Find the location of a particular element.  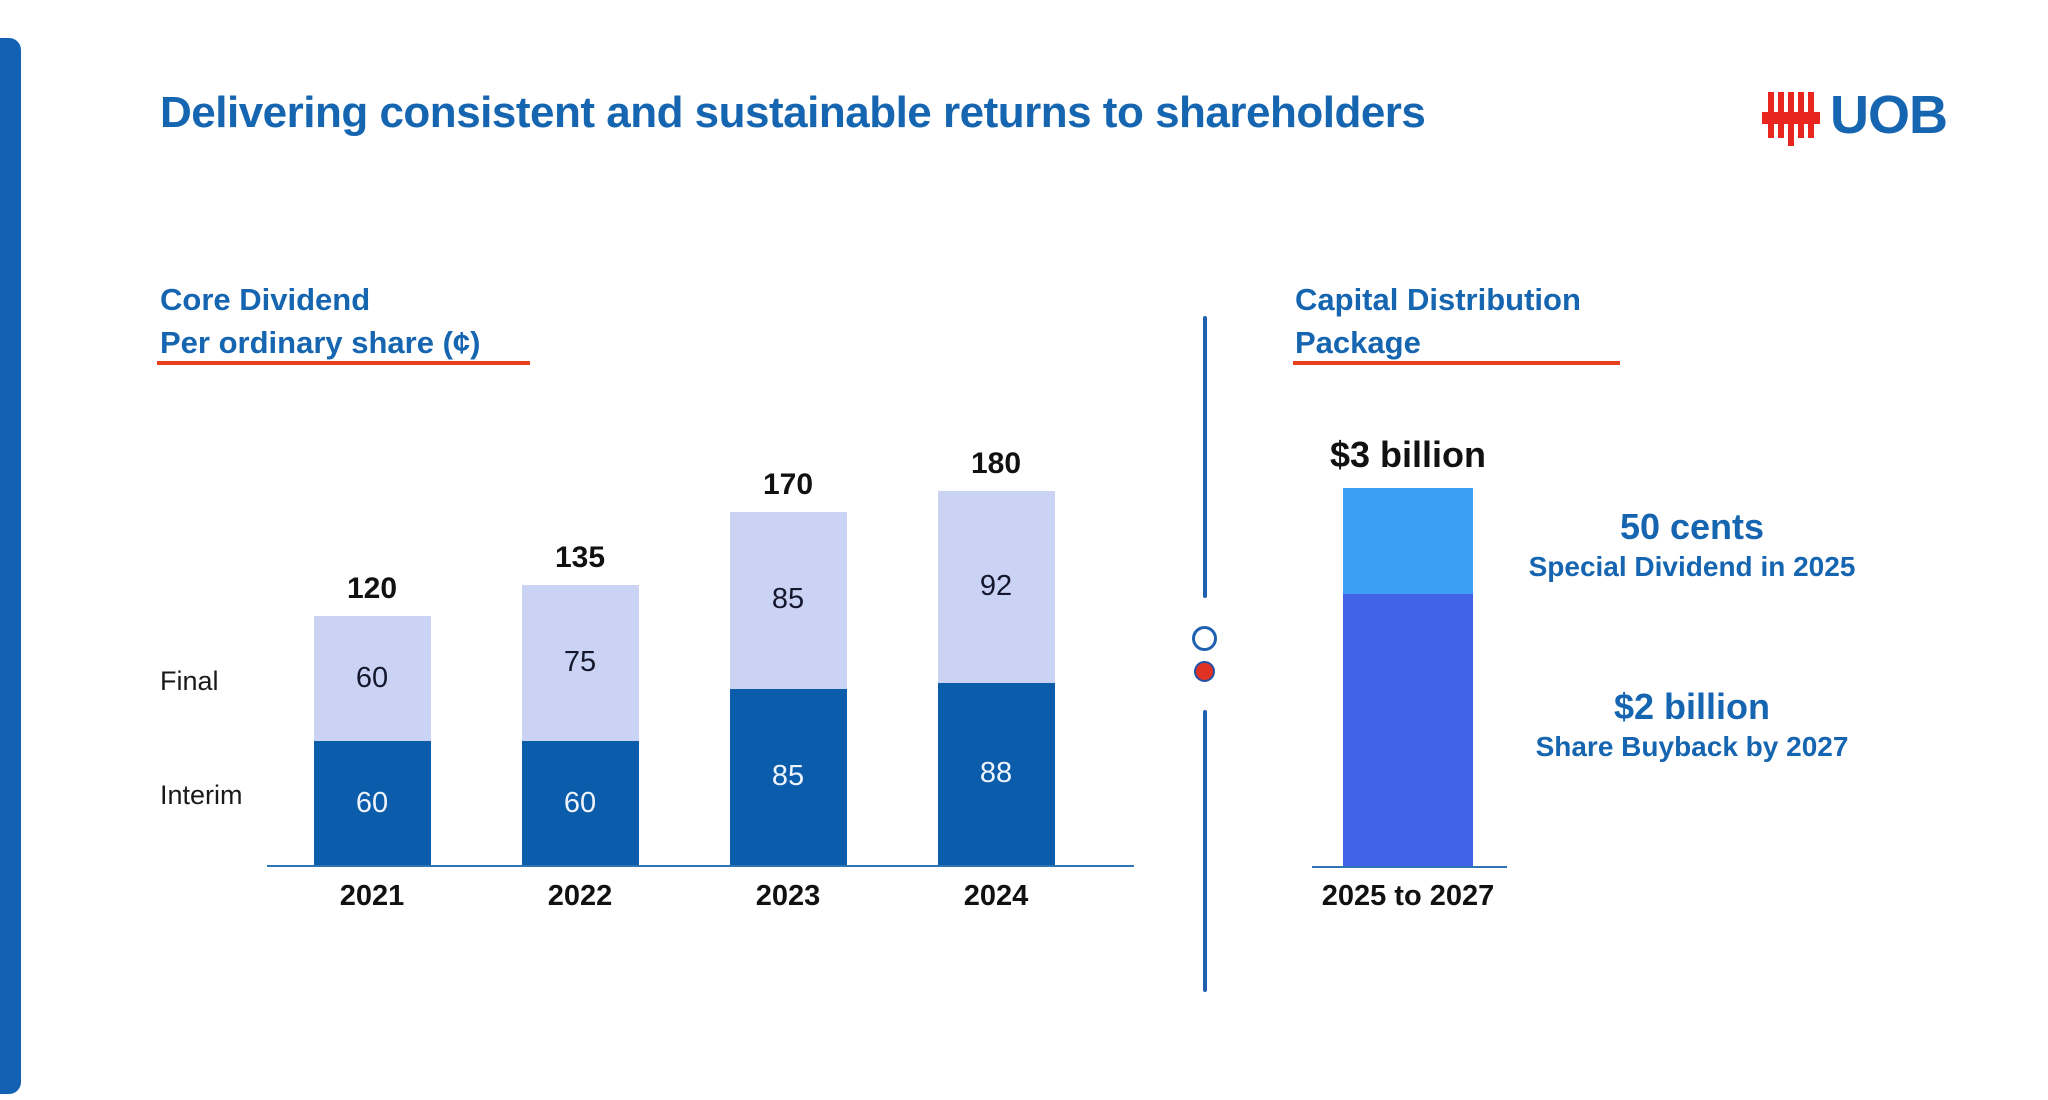

left-accent-bar is located at coordinates (10, 566).